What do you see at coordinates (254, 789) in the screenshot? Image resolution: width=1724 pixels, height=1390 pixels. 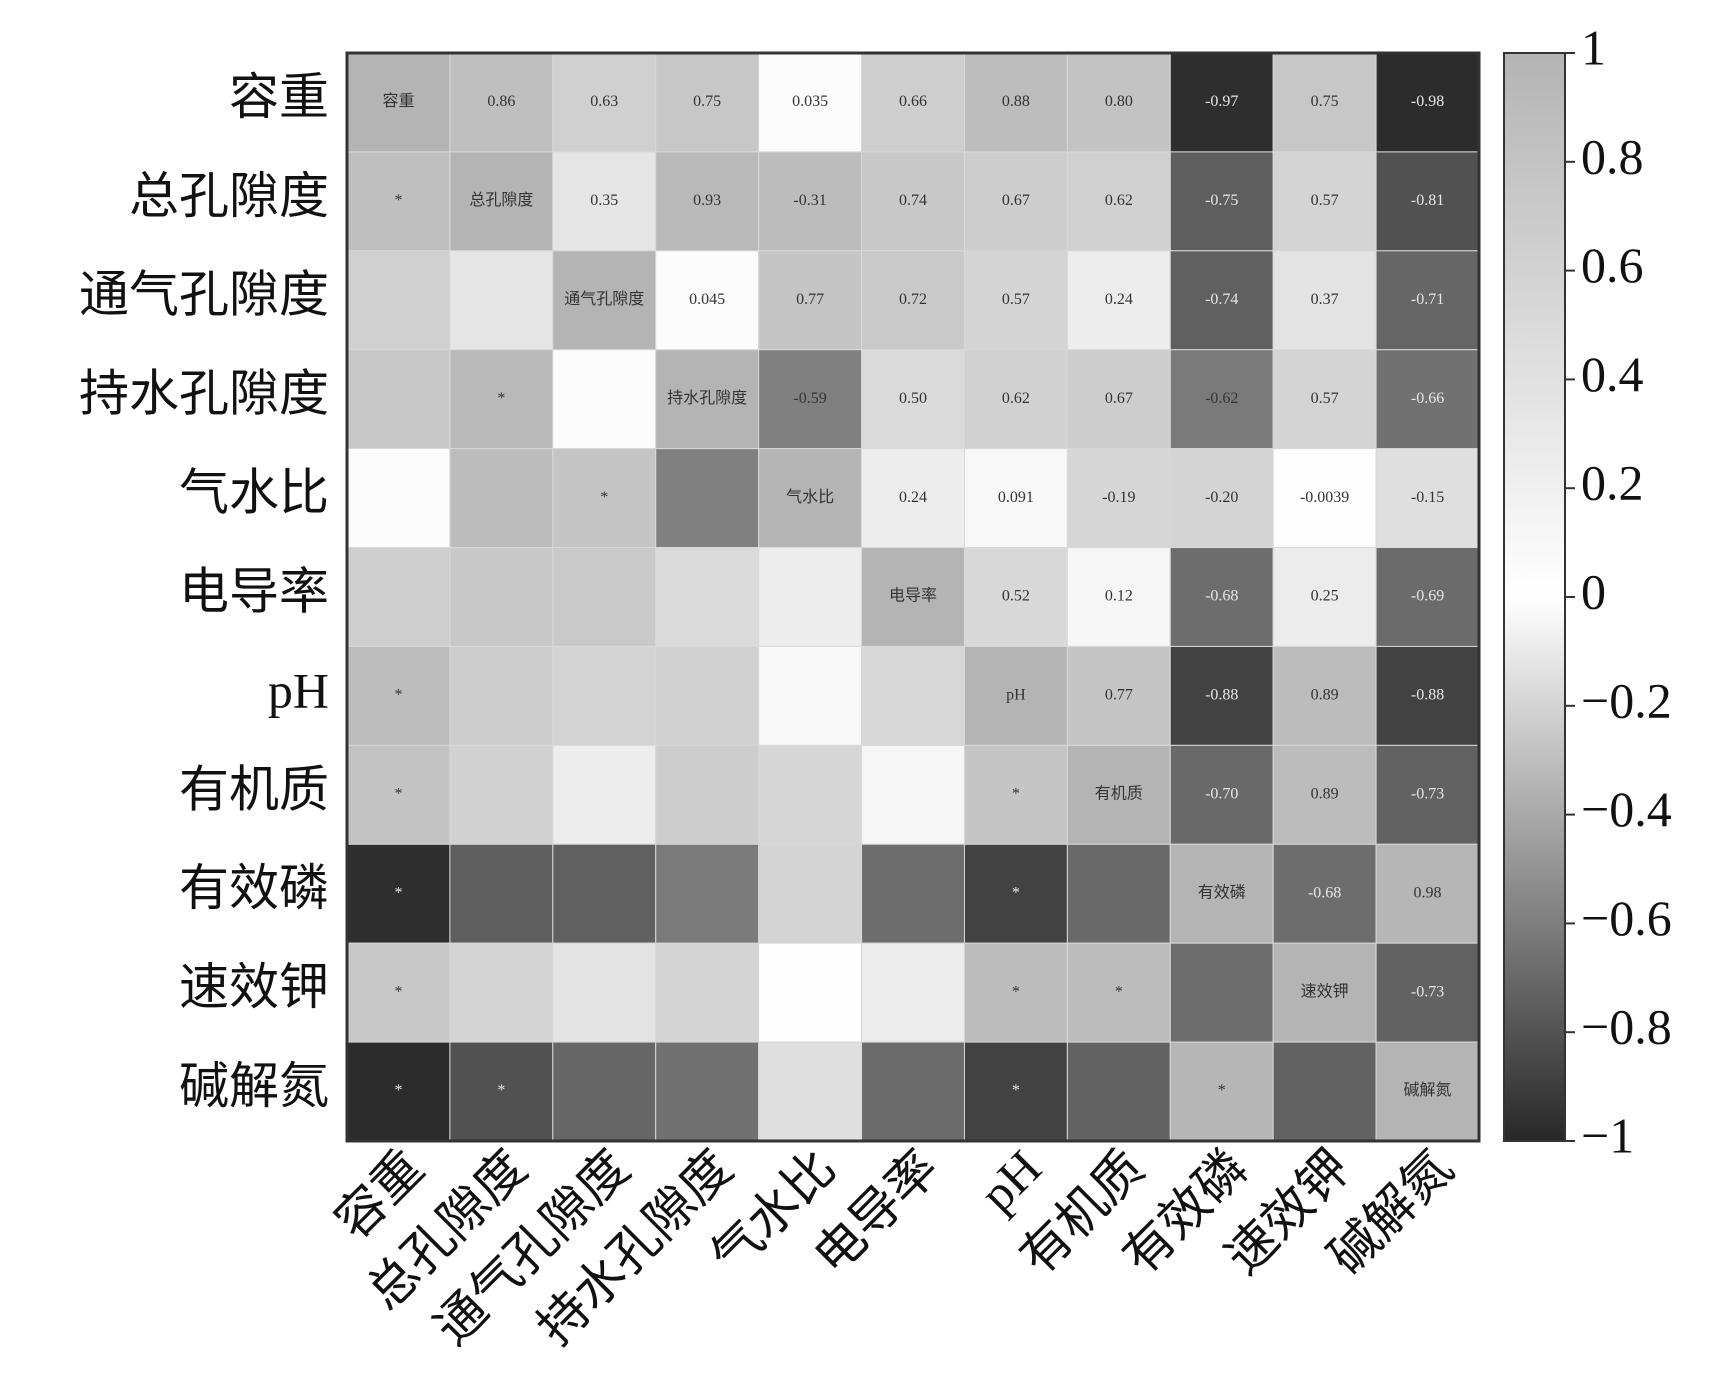 I see `y-tick-label: 有机质` at bounding box center [254, 789].